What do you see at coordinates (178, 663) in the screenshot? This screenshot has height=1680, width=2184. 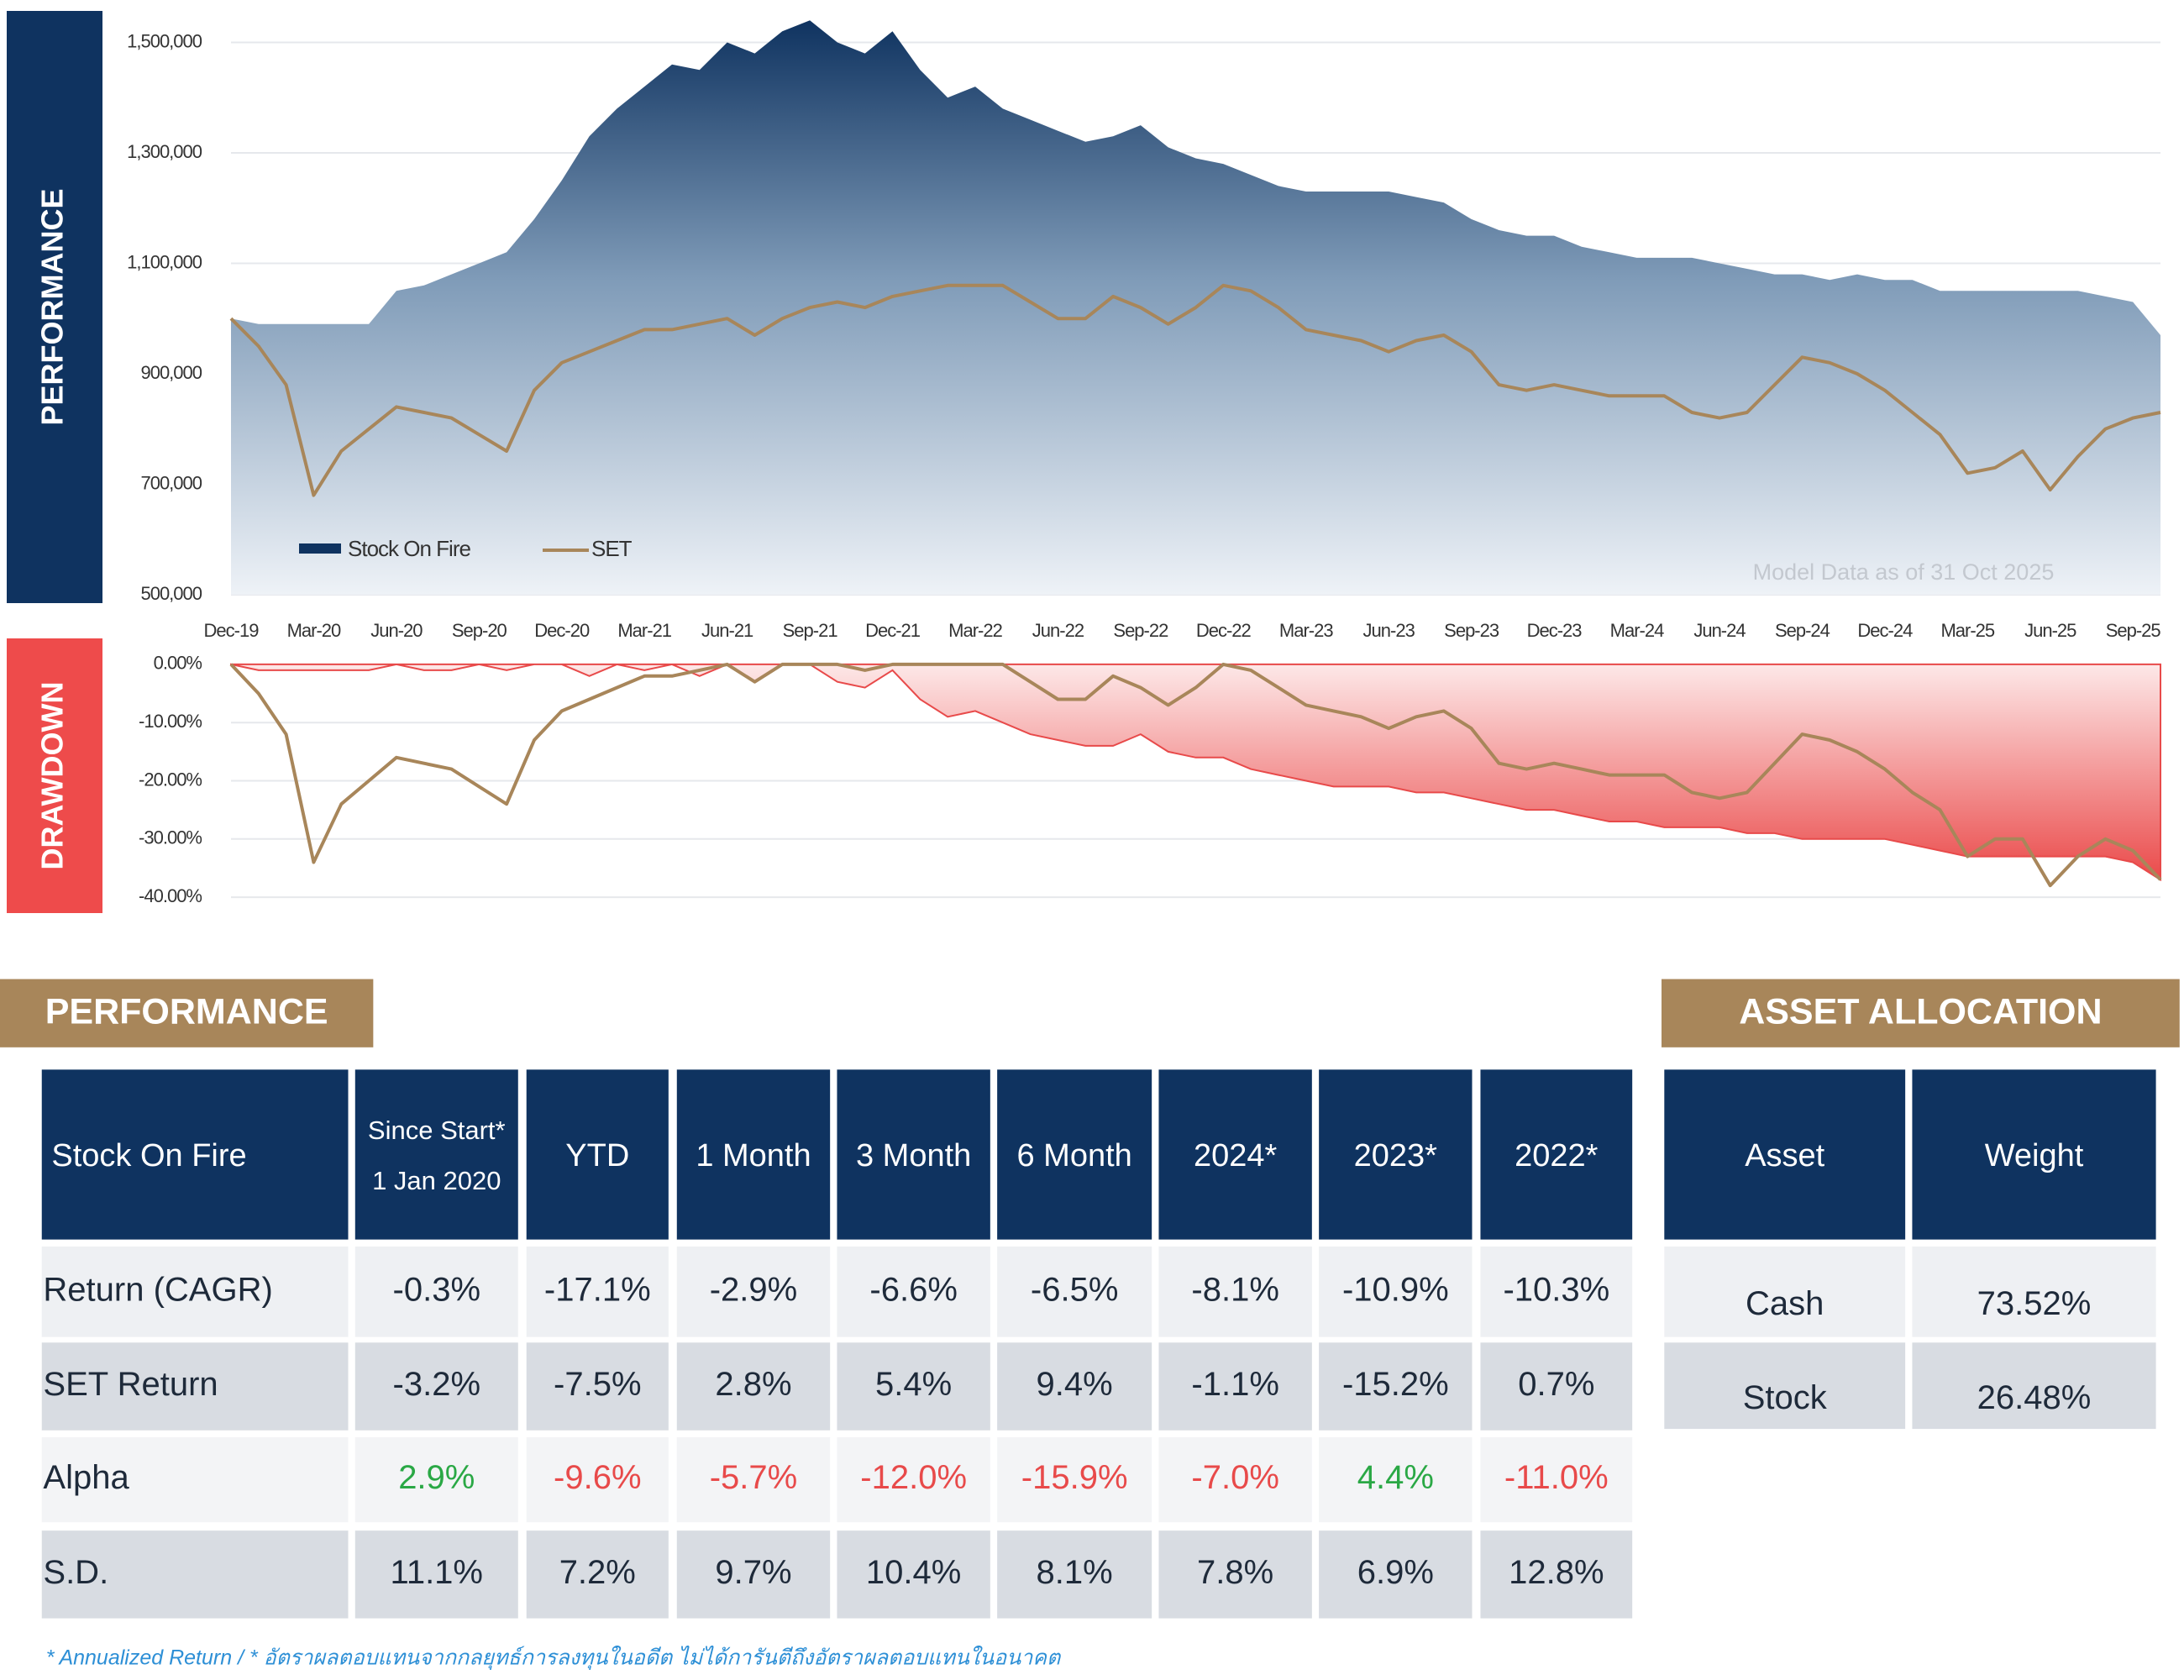 I see `y-tick-label: 0.00%` at bounding box center [178, 663].